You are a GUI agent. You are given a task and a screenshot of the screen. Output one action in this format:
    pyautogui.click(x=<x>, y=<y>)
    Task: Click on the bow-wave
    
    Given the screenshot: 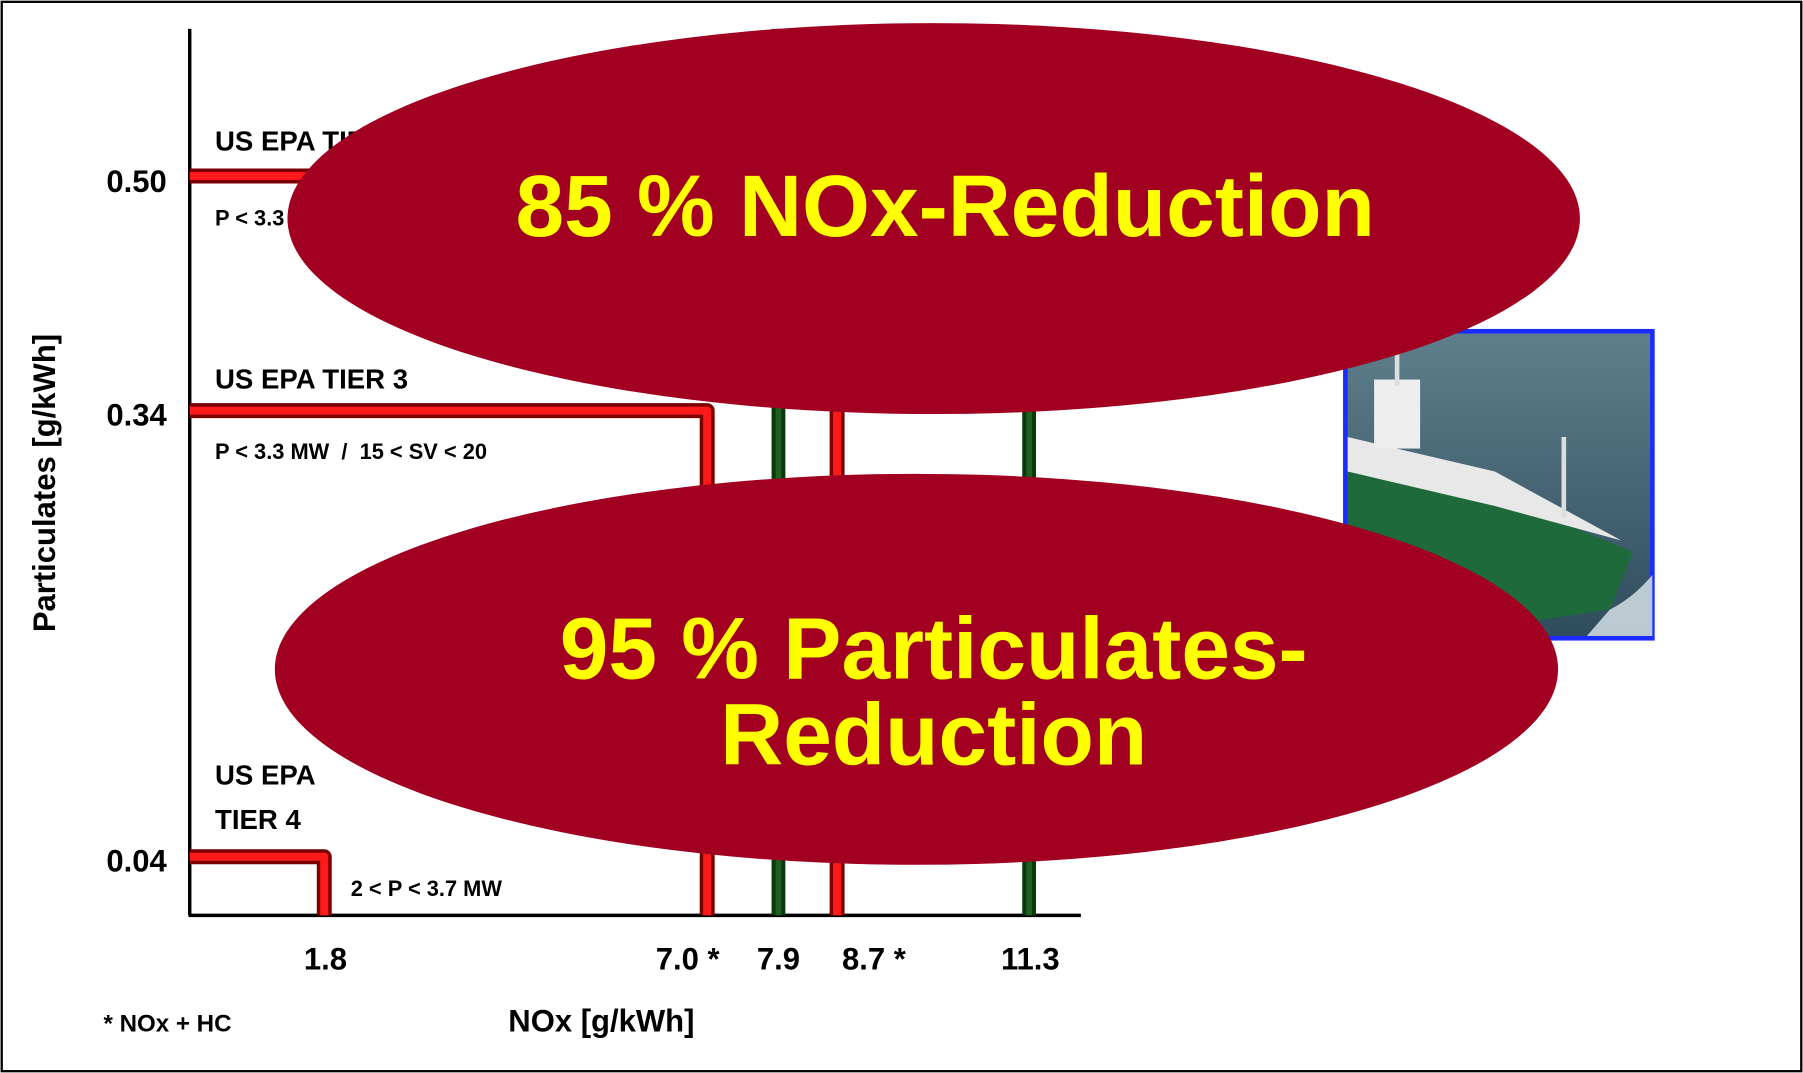 What is the action you would take?
    pyautogui.click(x=1619, y=605)
    